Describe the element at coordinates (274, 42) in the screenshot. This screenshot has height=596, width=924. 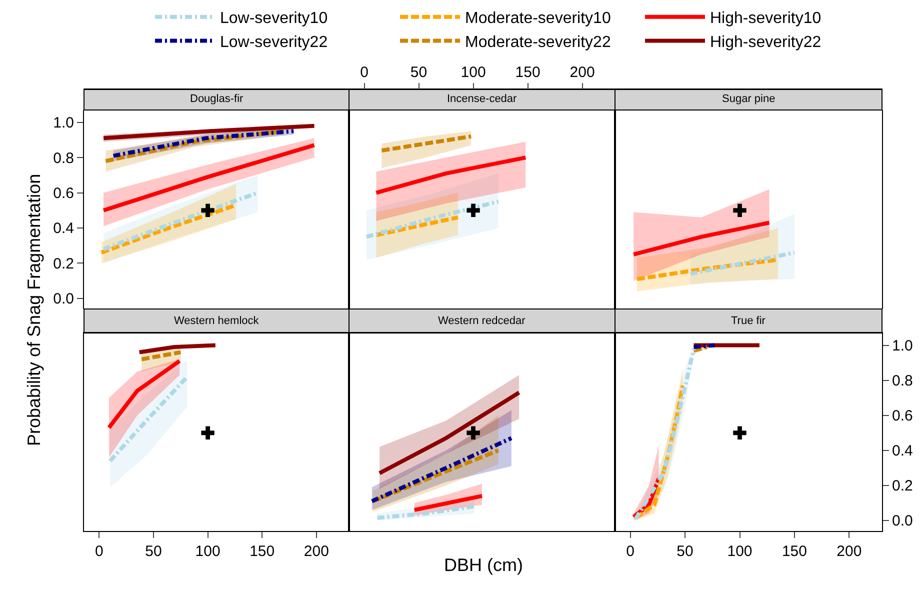
I see `legend-label: Low-severity22` at that location.